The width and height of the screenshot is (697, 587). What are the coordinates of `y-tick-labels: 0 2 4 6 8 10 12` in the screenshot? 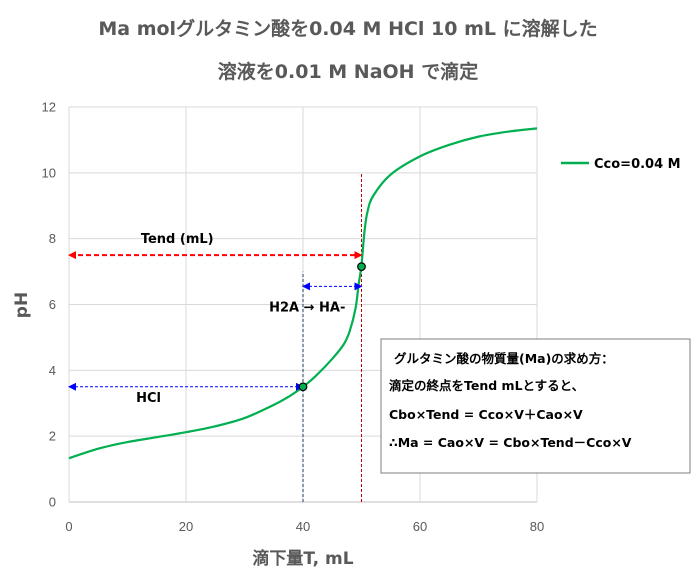 It's located at (49, 305).